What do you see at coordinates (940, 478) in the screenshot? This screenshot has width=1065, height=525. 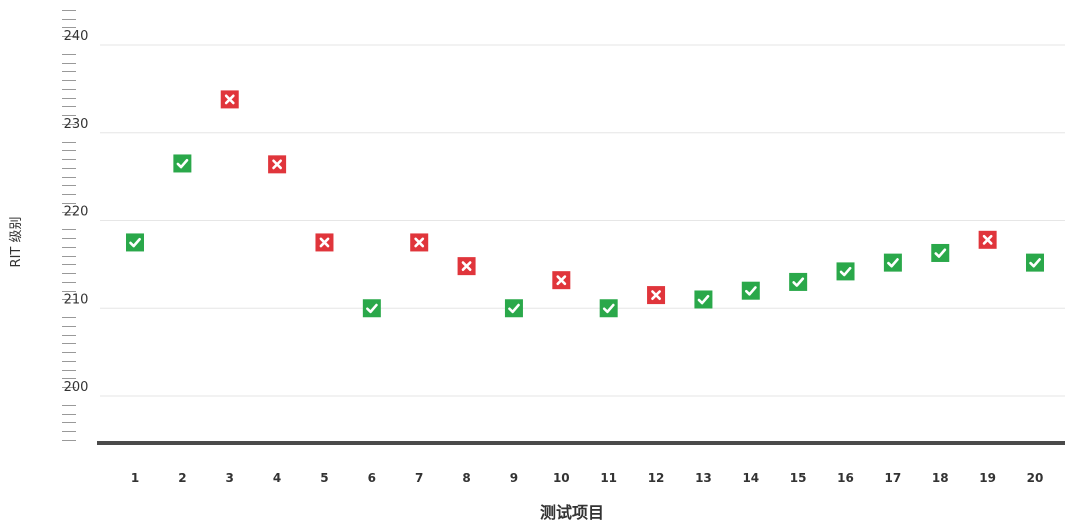 I see `x-tick-label: 18` at bounding box center [940, 478].